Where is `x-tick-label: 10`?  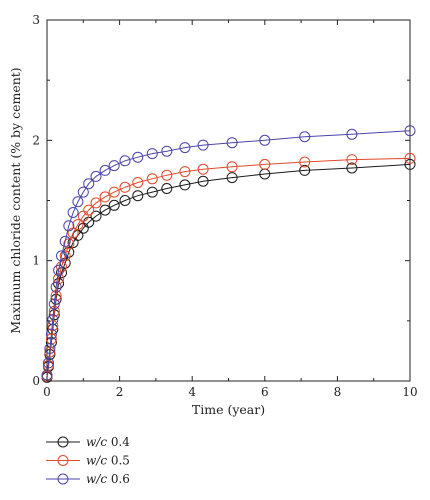
x-tick-label: 10 is located at coordinates (409, 392).